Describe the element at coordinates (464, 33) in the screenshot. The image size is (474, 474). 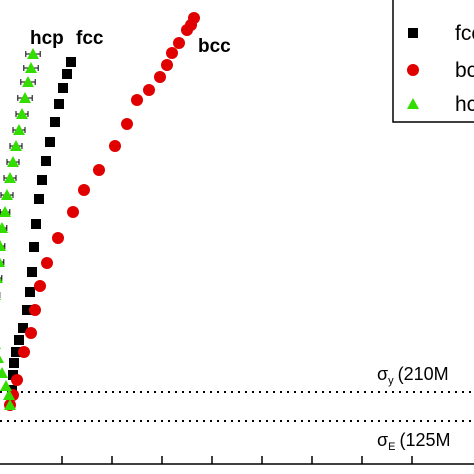
I see `legend-label-fcc: fcc` at that location.